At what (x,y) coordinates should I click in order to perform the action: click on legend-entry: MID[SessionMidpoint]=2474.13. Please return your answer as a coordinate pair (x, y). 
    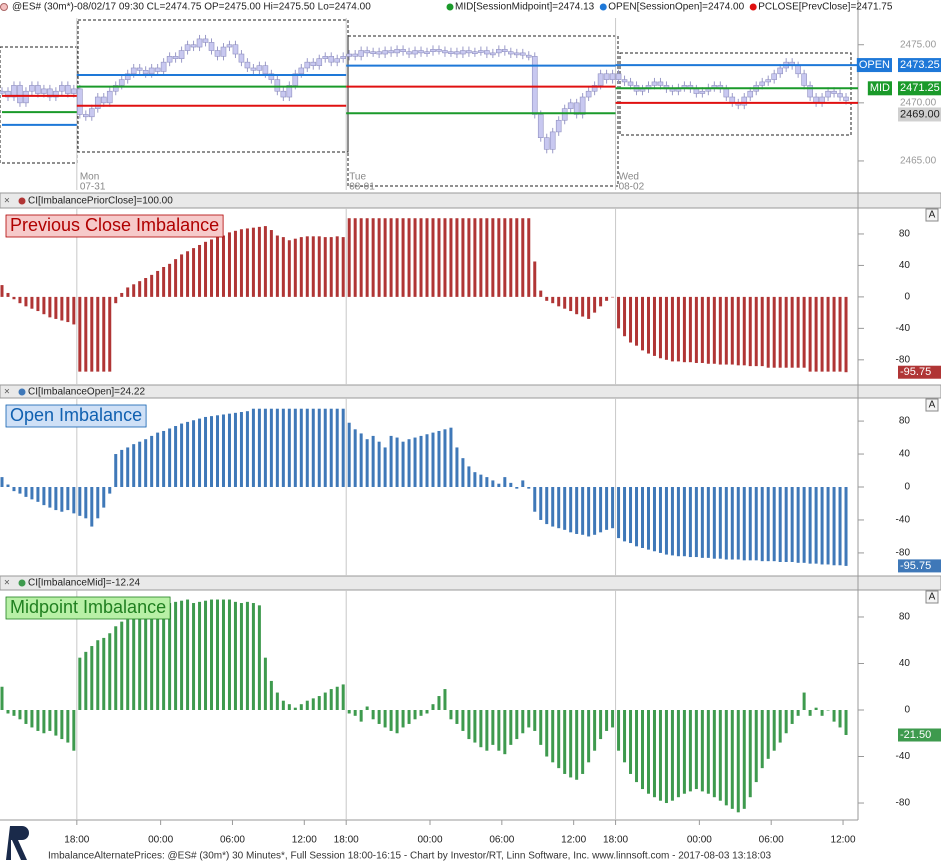
    Looking at the image, I should click on (525, 7).